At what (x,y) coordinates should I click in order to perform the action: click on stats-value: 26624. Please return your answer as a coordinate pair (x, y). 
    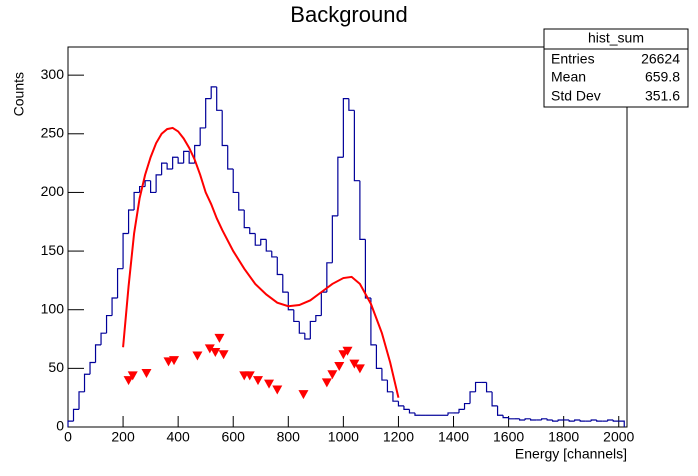
    Looking at the image, I should click on (660, 59).